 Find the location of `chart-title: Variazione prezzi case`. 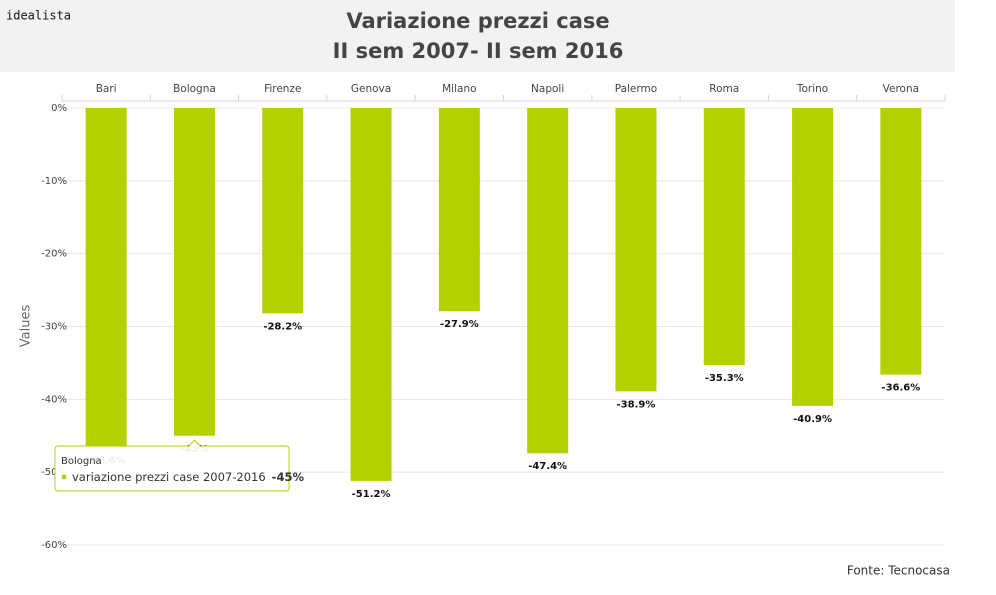

chart-title: Variazione prezzi case is located at coordinates (477, 21).